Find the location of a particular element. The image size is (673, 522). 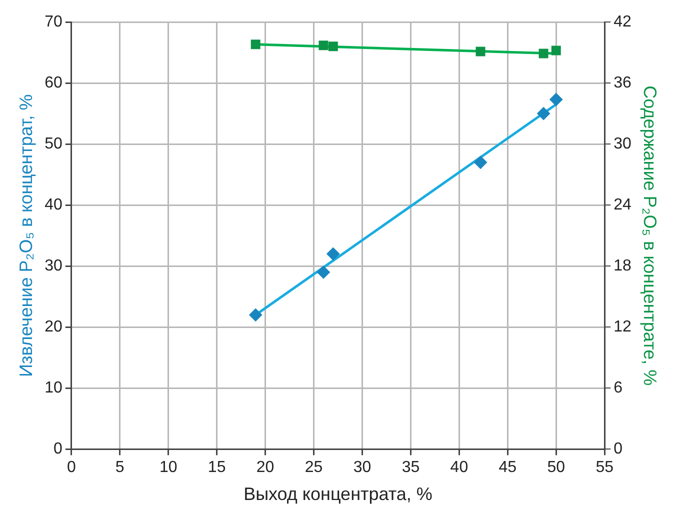

x-tick-label: 50 is located at coordinates (556, 467).